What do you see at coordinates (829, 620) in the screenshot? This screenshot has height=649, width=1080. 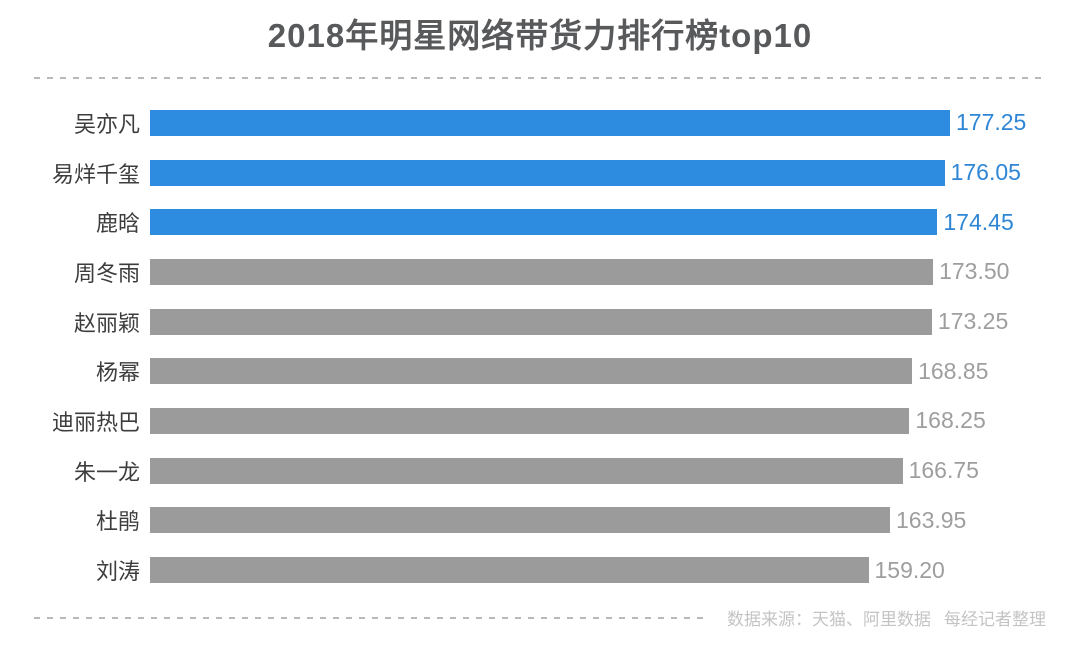 I see `data-source-note: 数据来源：天猫、阿里数据` at bounding box center [829, 620].